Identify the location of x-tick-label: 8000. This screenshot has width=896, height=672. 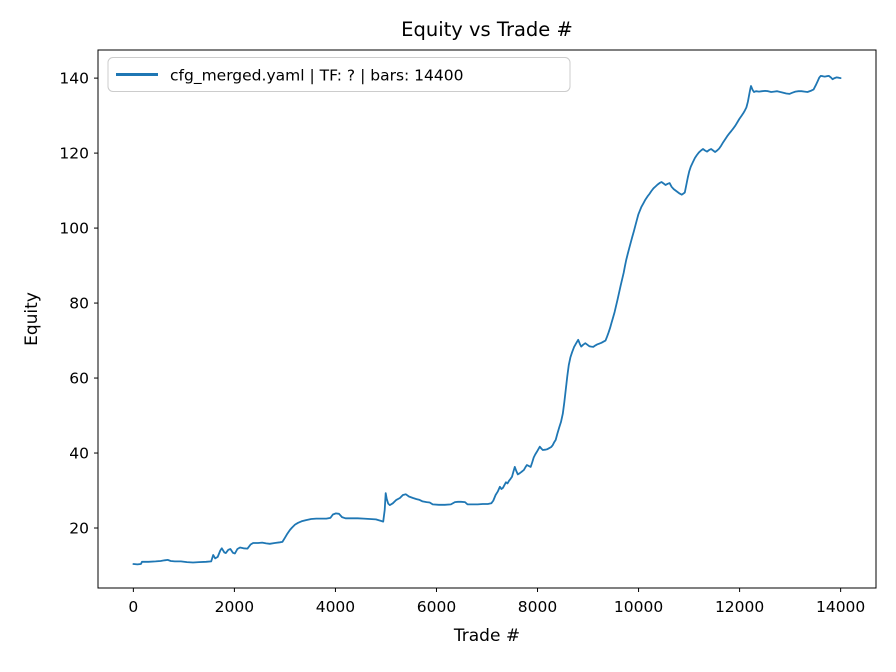
(537, 607).